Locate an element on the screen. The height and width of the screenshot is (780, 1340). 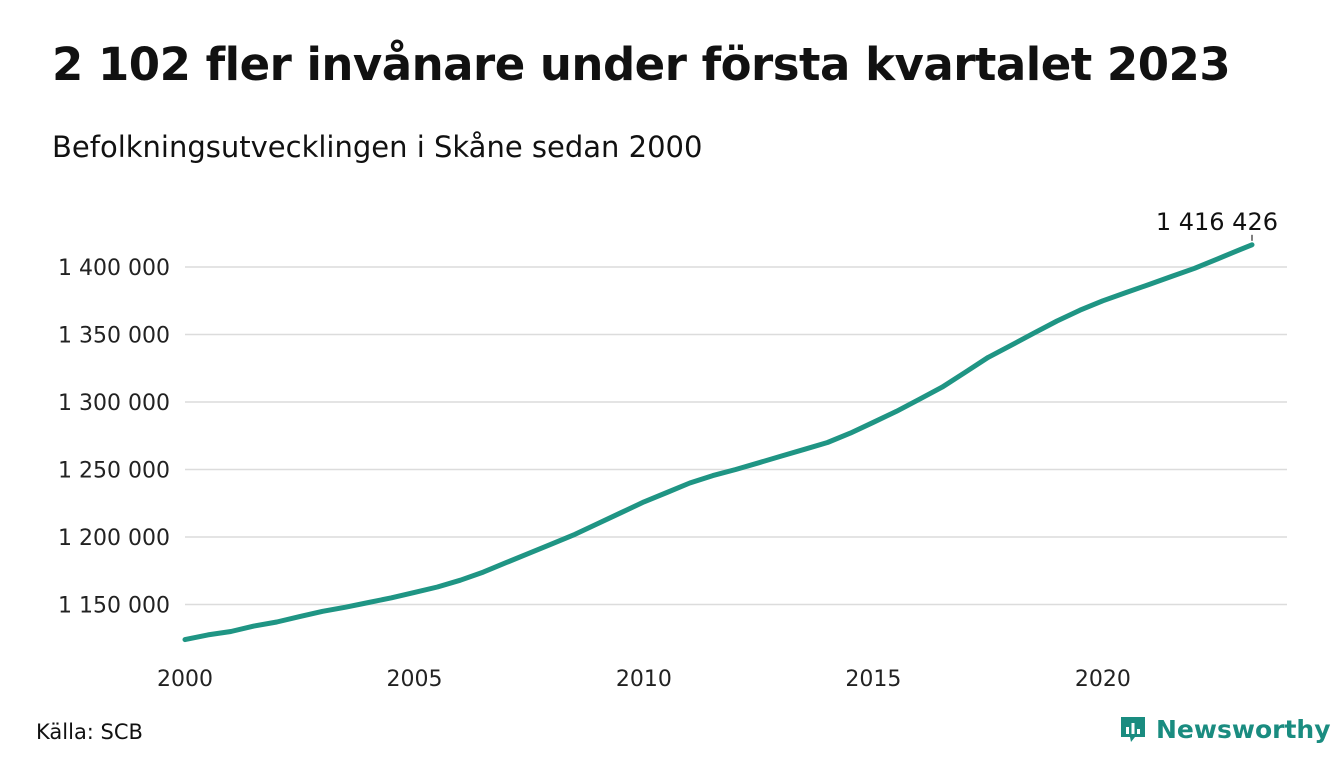
x-tick-label: 2005 is located at coordinates (414, 679).